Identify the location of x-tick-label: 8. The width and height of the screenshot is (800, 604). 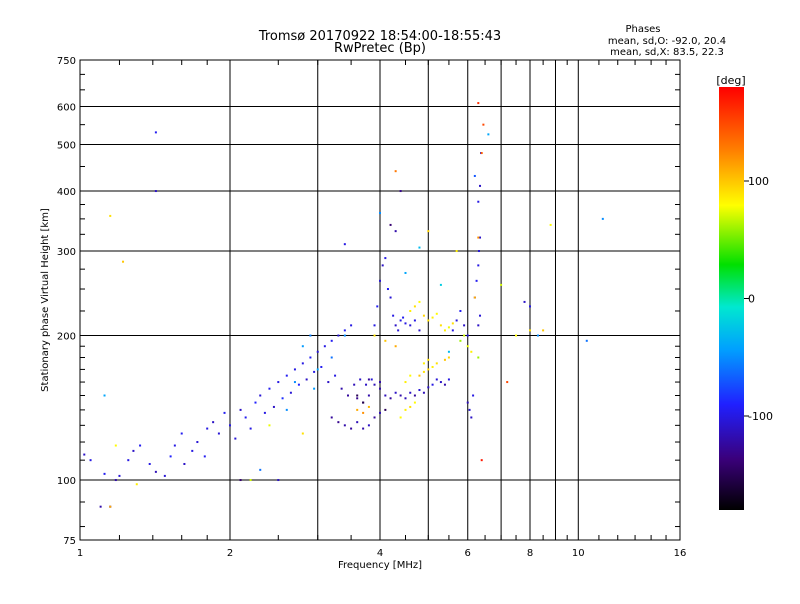
(530, 553).